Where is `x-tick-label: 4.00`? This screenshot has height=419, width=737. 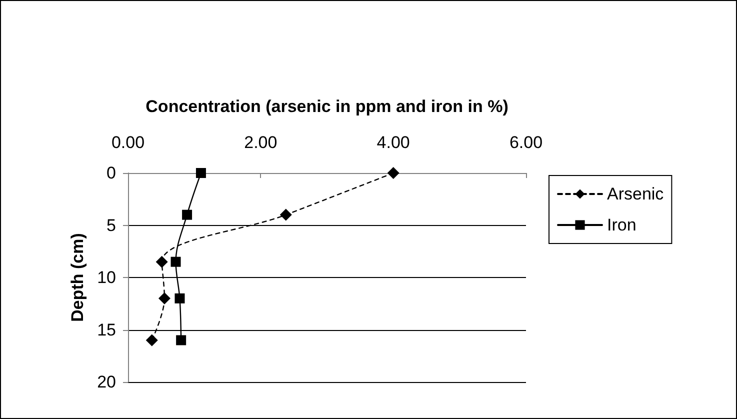
x-tick-label: 4.00 is located at coordinates (393, 142).